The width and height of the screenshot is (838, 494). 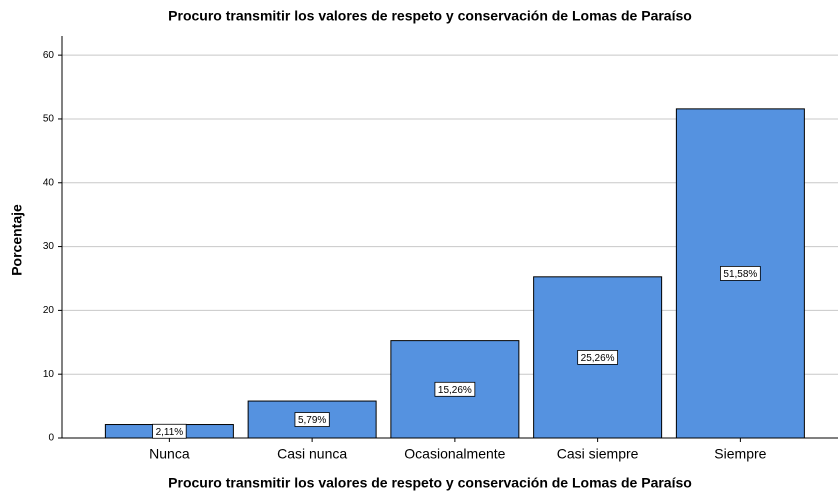 I want to click on y-tick-label: 40, so click(x=49, y=182).